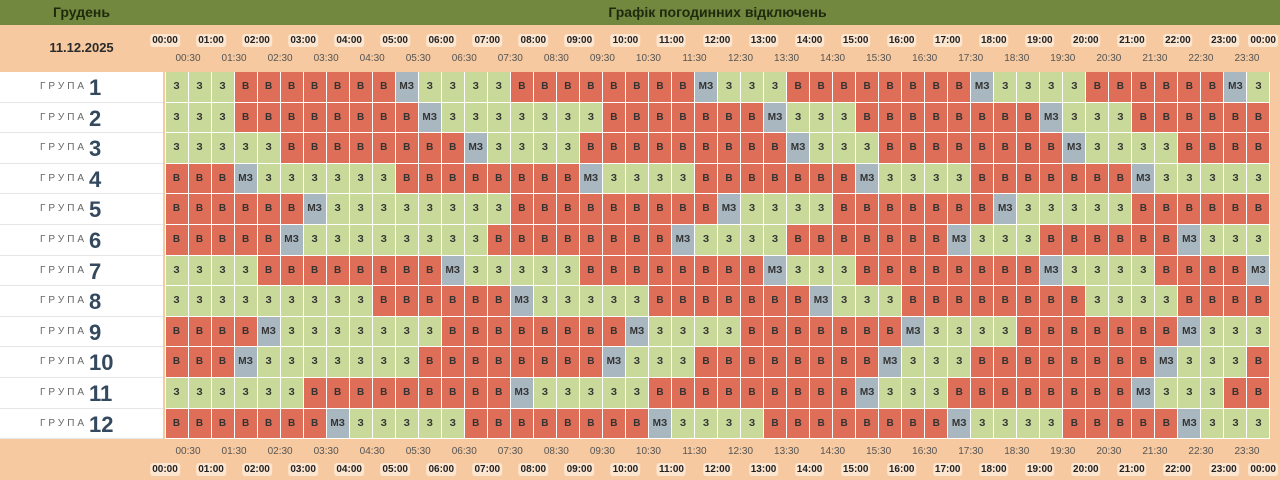 This screenshot has width=1280, height=480. Describe the element at coordinates (763, 40) in the screenshot. I see `hour-label: 13:00` at that location.